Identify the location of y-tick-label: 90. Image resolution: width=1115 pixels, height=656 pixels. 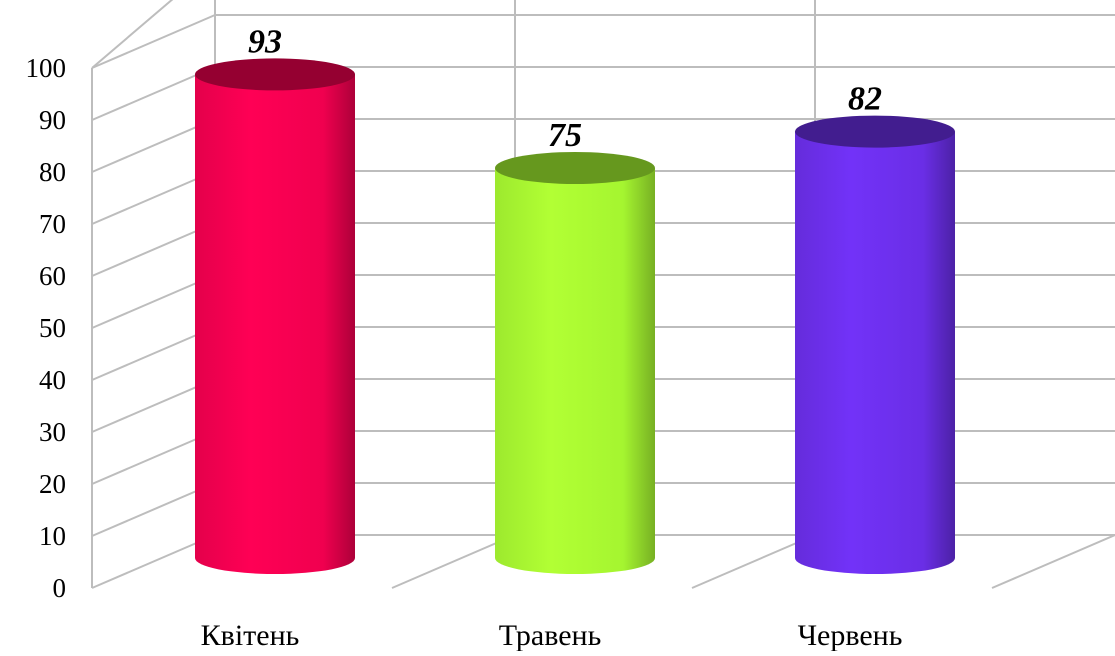
(52, 120).